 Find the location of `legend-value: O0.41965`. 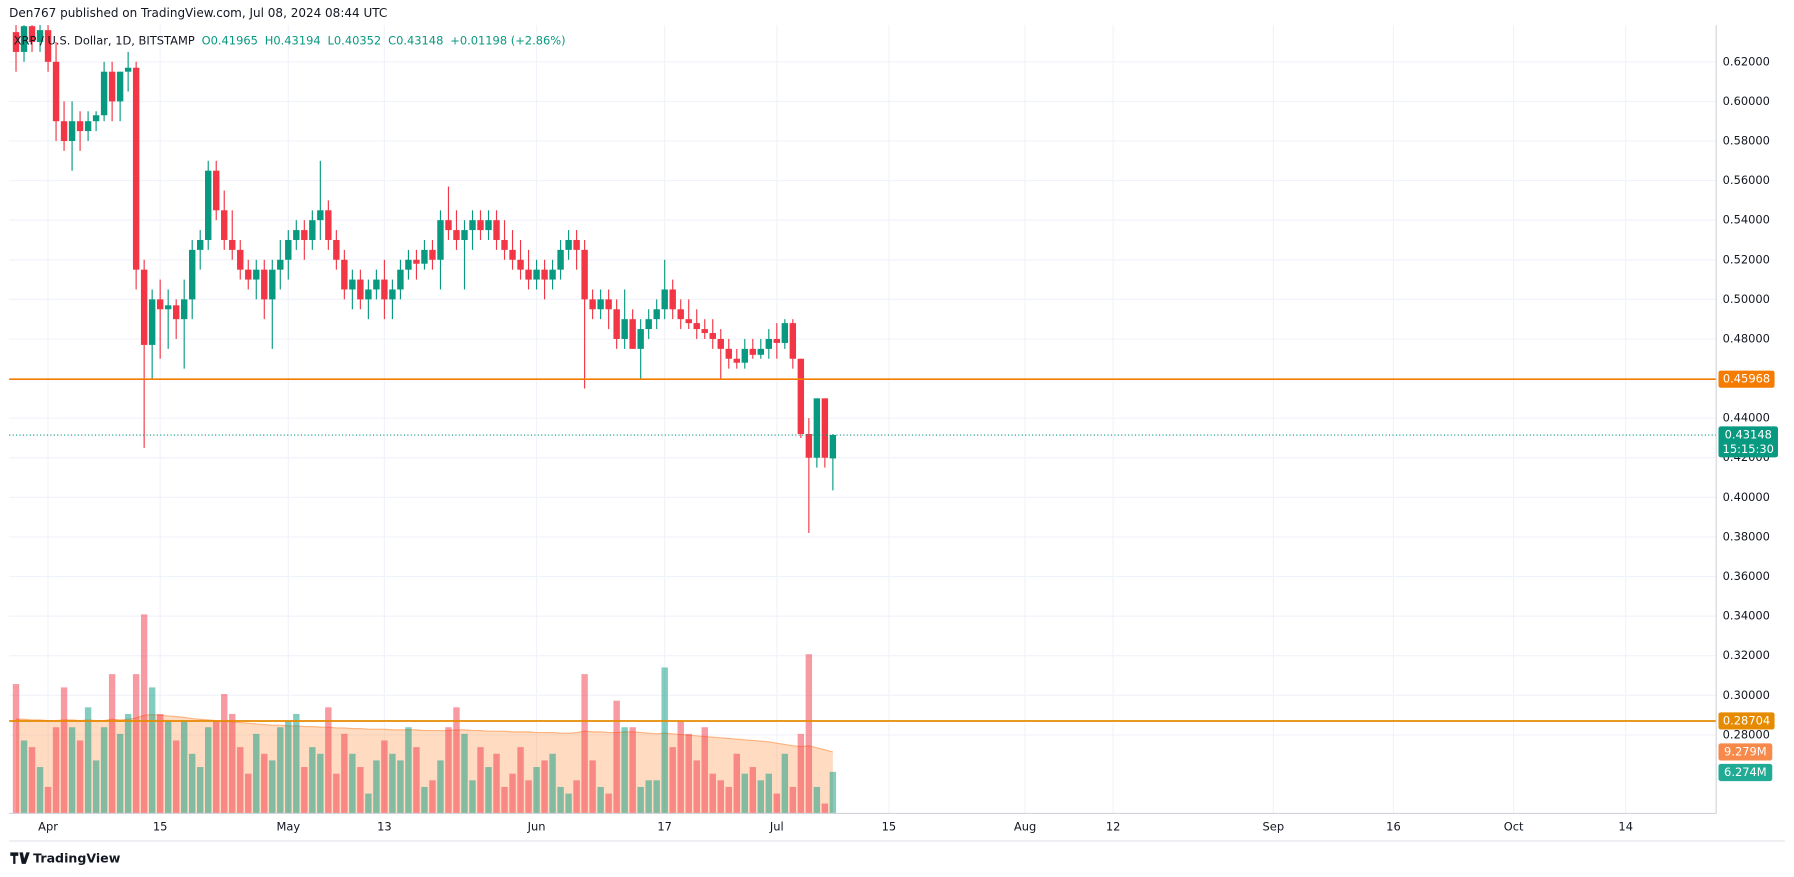

legend-value: O0.41965 is located at coordinates (230, 41).